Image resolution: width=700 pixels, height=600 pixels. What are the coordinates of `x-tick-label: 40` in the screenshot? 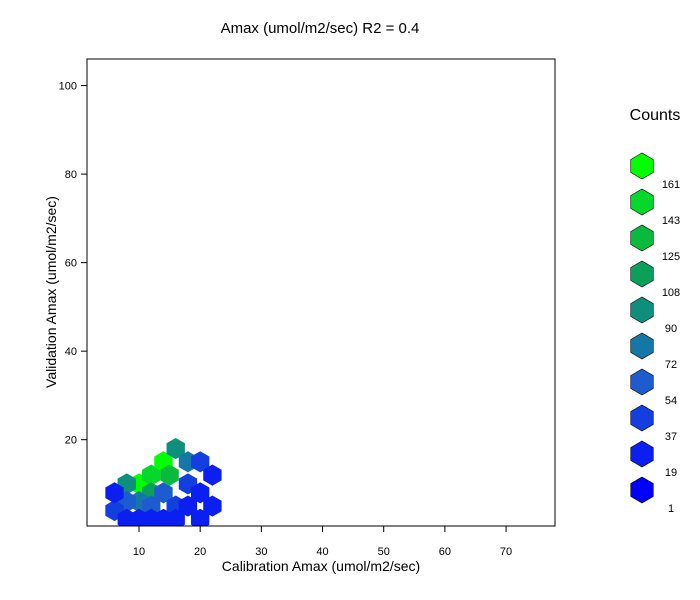 It's located at (322, 552).